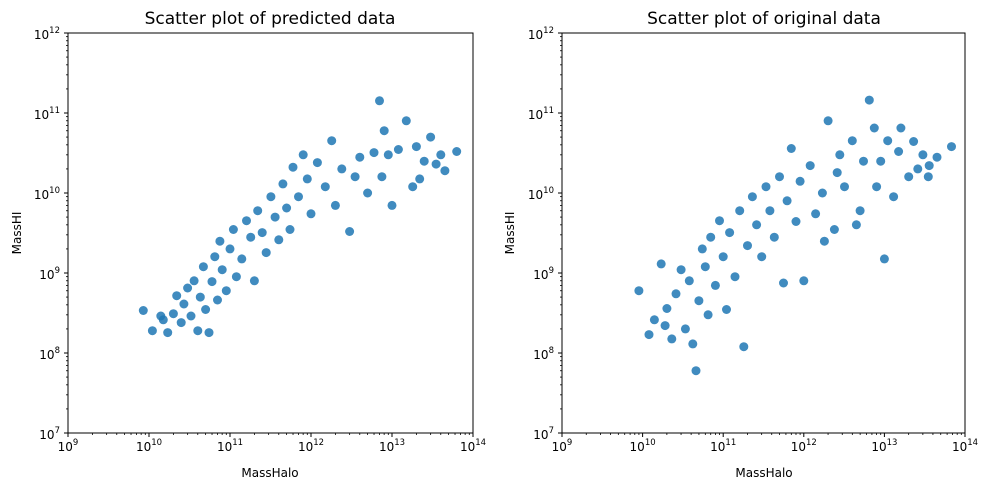 The height and width of the screenshot is (489, 989). I want to click on x-tick-label: 1012, so click(311, 446).